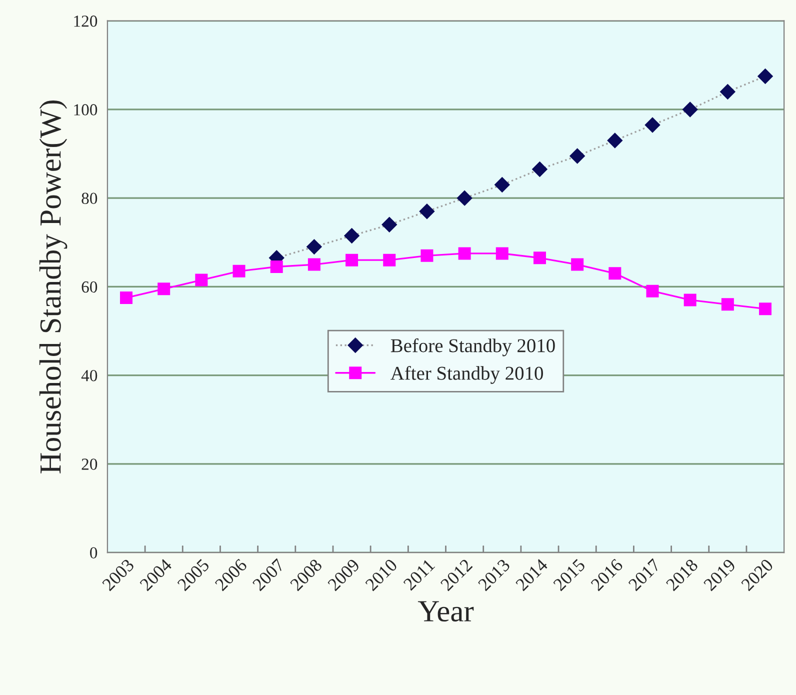 The image size is (796, 695). What do you see at coordinates (90, 198) in the screenshot?
I see `y-tick-label: 80` at bounding box center [90, 198].